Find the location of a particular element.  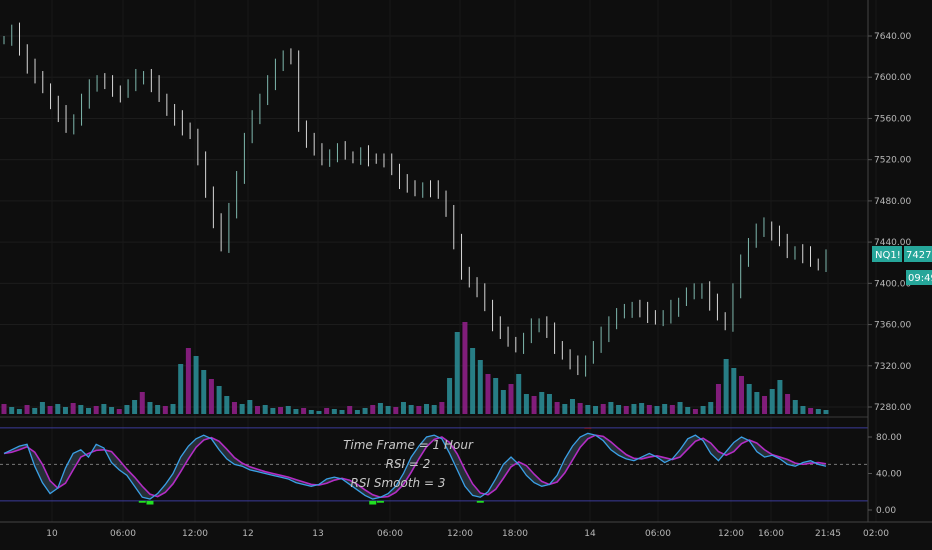

price-tick-label: 7280.00 is located at coordinates (892, 408).